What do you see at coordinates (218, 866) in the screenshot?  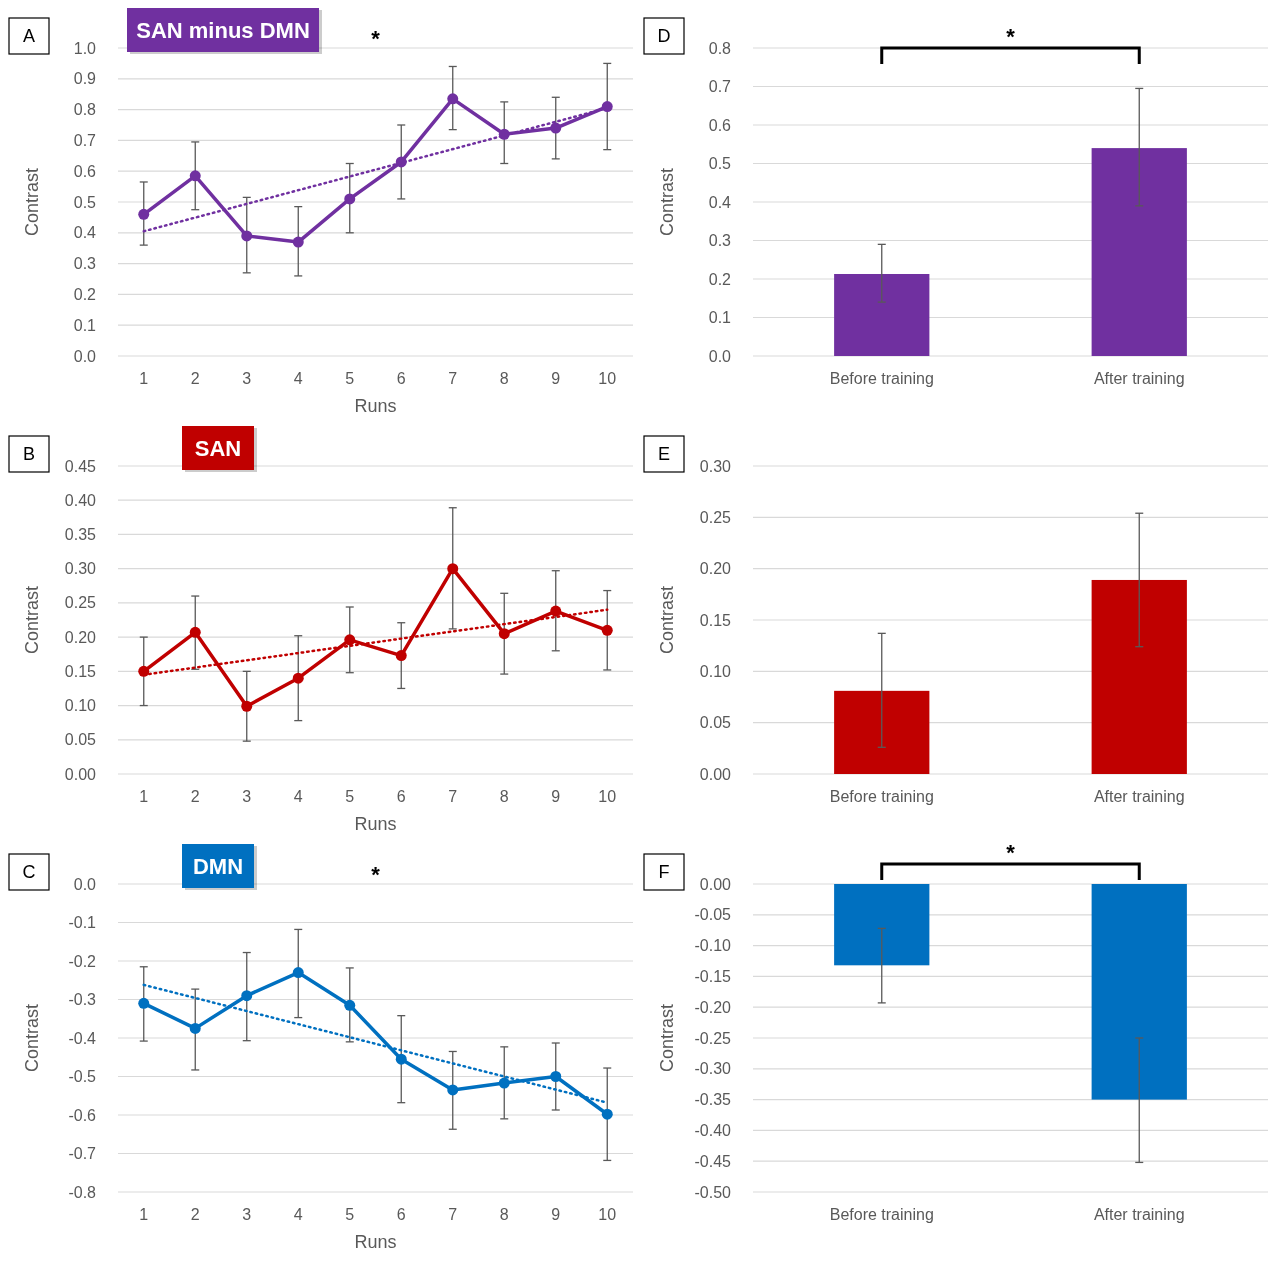 I see `chart-title: DMN` at bounding box center [218, 866].